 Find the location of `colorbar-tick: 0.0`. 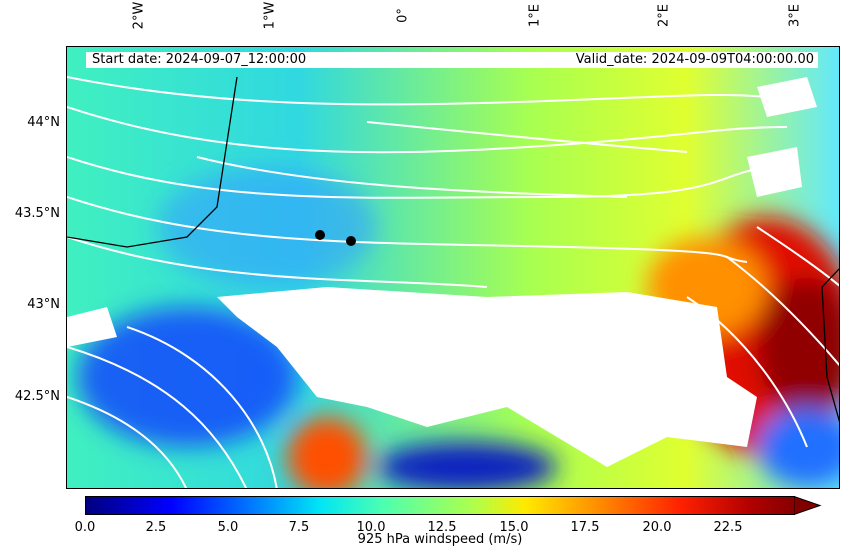

colorbar-tick: 0.0 is located at coordinates (85, 527).